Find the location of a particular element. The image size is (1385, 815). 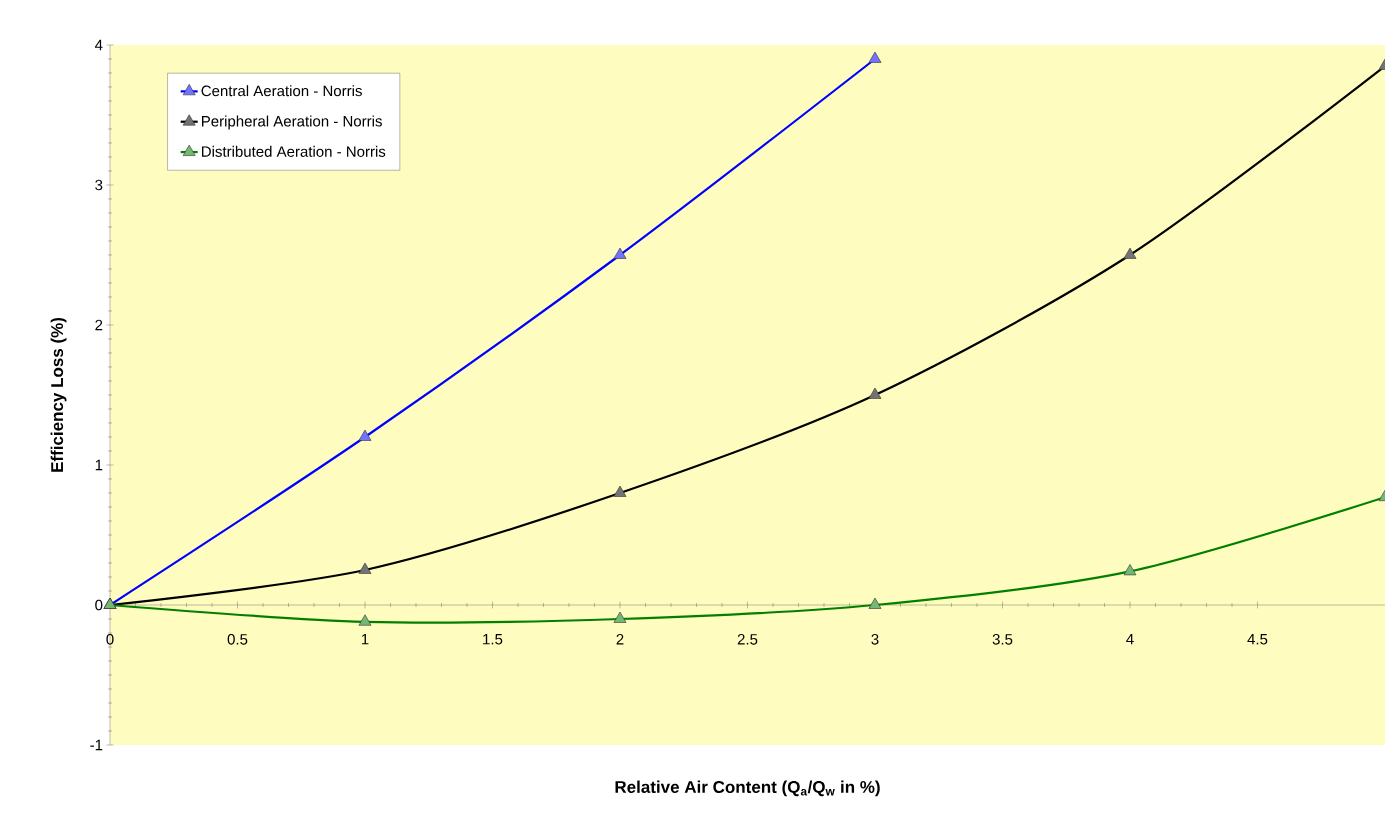

x-tick-label: 2.5 is located at coordinates (747, 639).